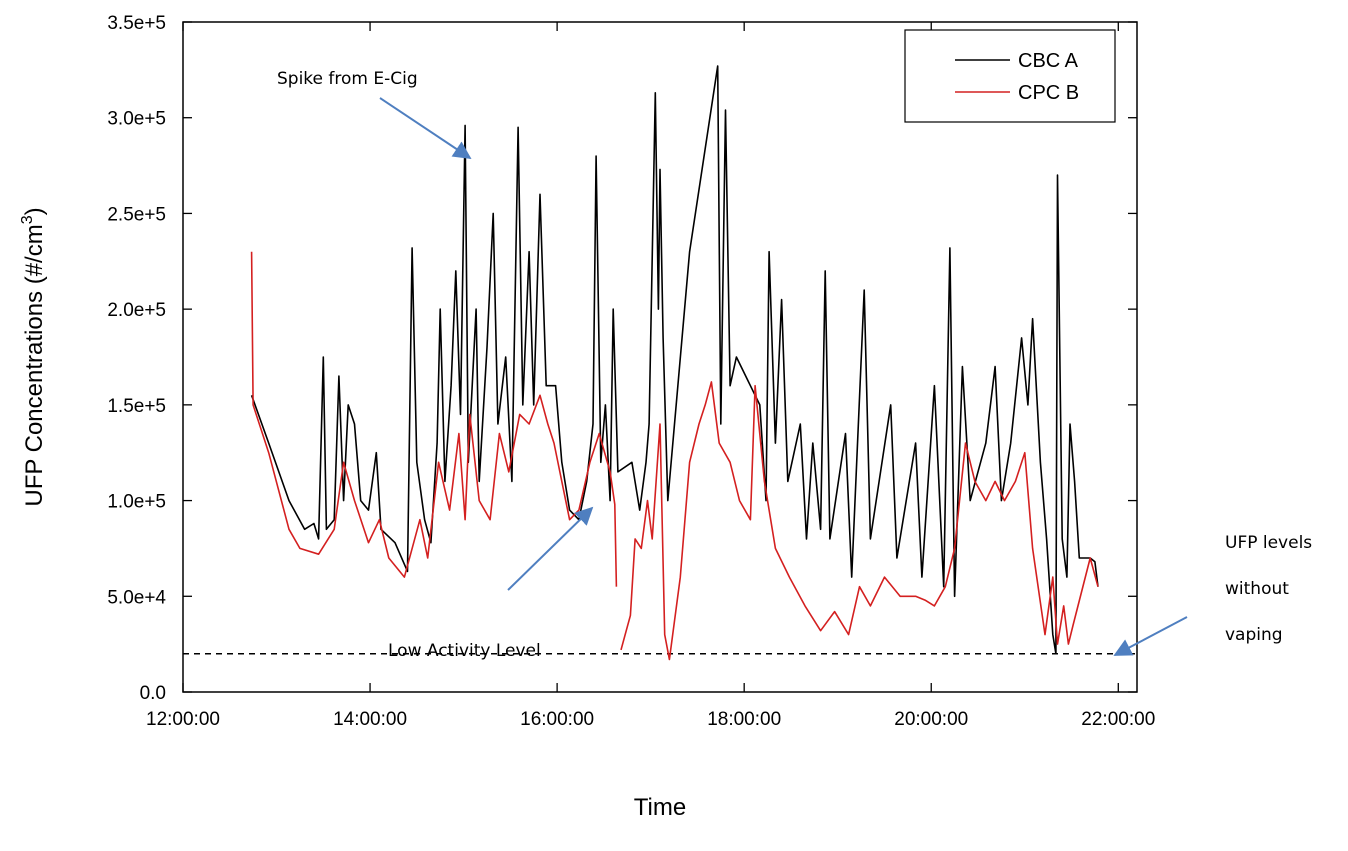 The image size is (1348, 851). What do you see at coordinates (557, 719) in the screenshot?
I see `x-tick-label: 16:00:00` at bounding box center [557, 719].